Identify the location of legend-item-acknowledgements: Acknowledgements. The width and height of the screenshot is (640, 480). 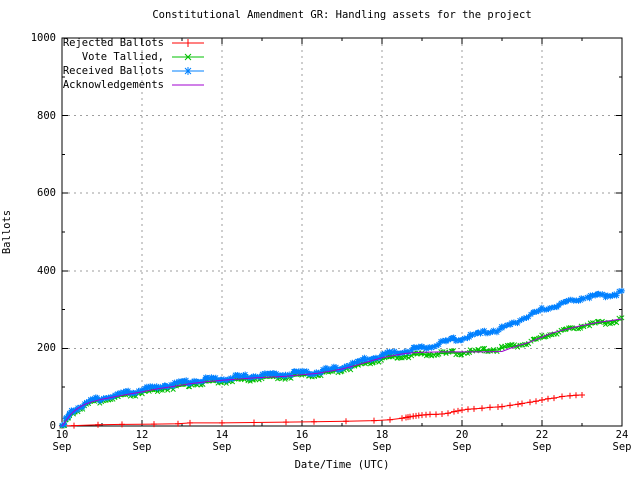
(129, 85).